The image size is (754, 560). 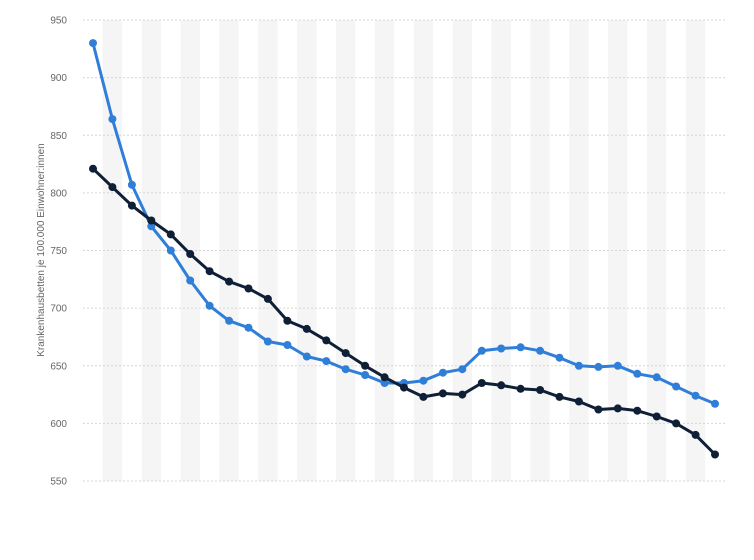 What do you see at coordinates (58, 78) in the screenshot?
I see `y-tick-label: 900` at bounding box center [58, 78].